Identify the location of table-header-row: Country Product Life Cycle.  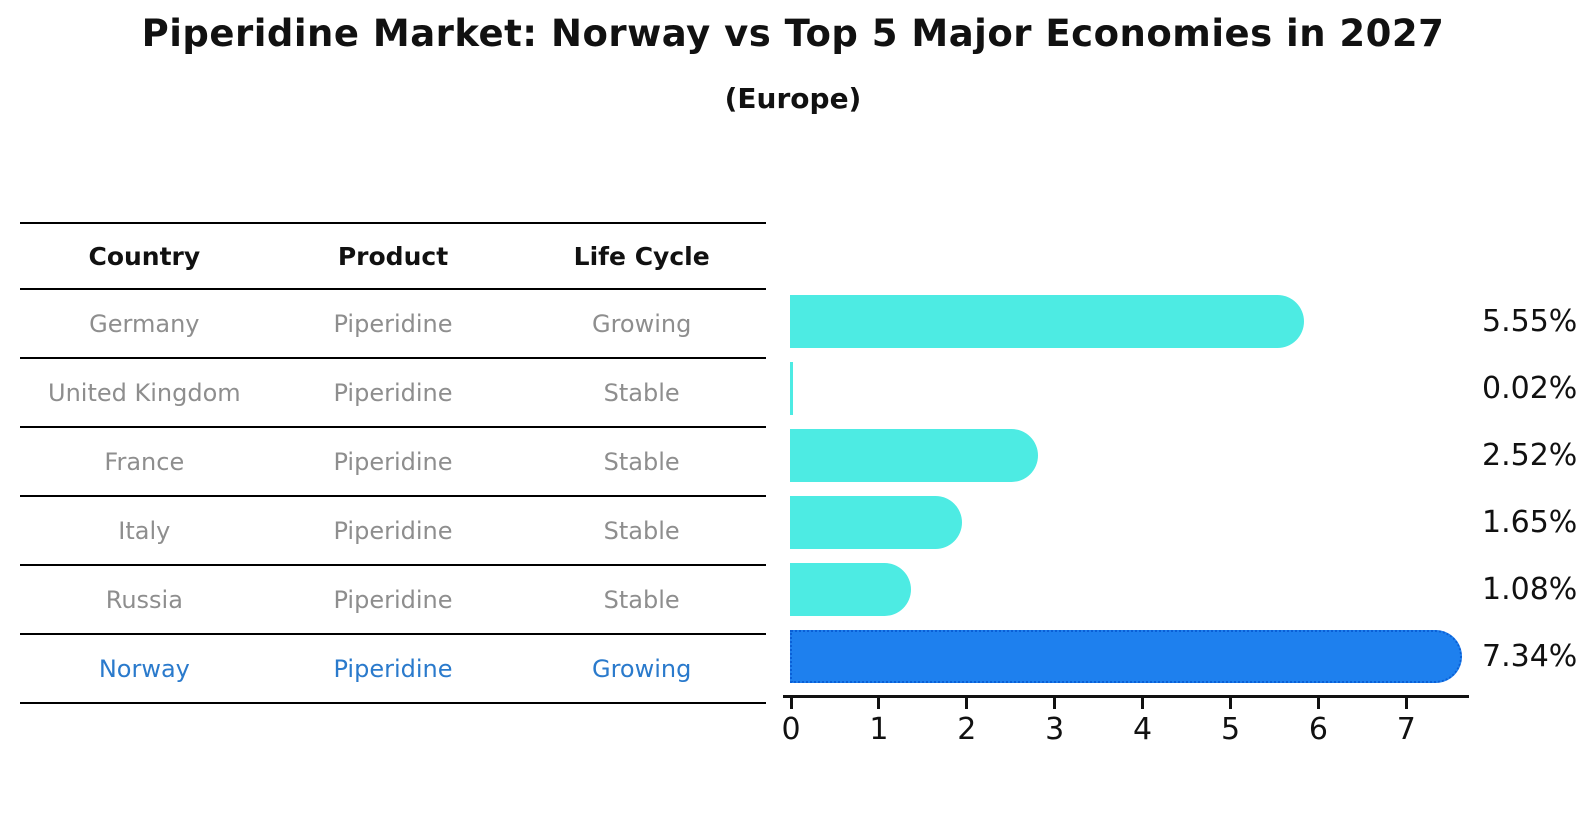
(393, 257).